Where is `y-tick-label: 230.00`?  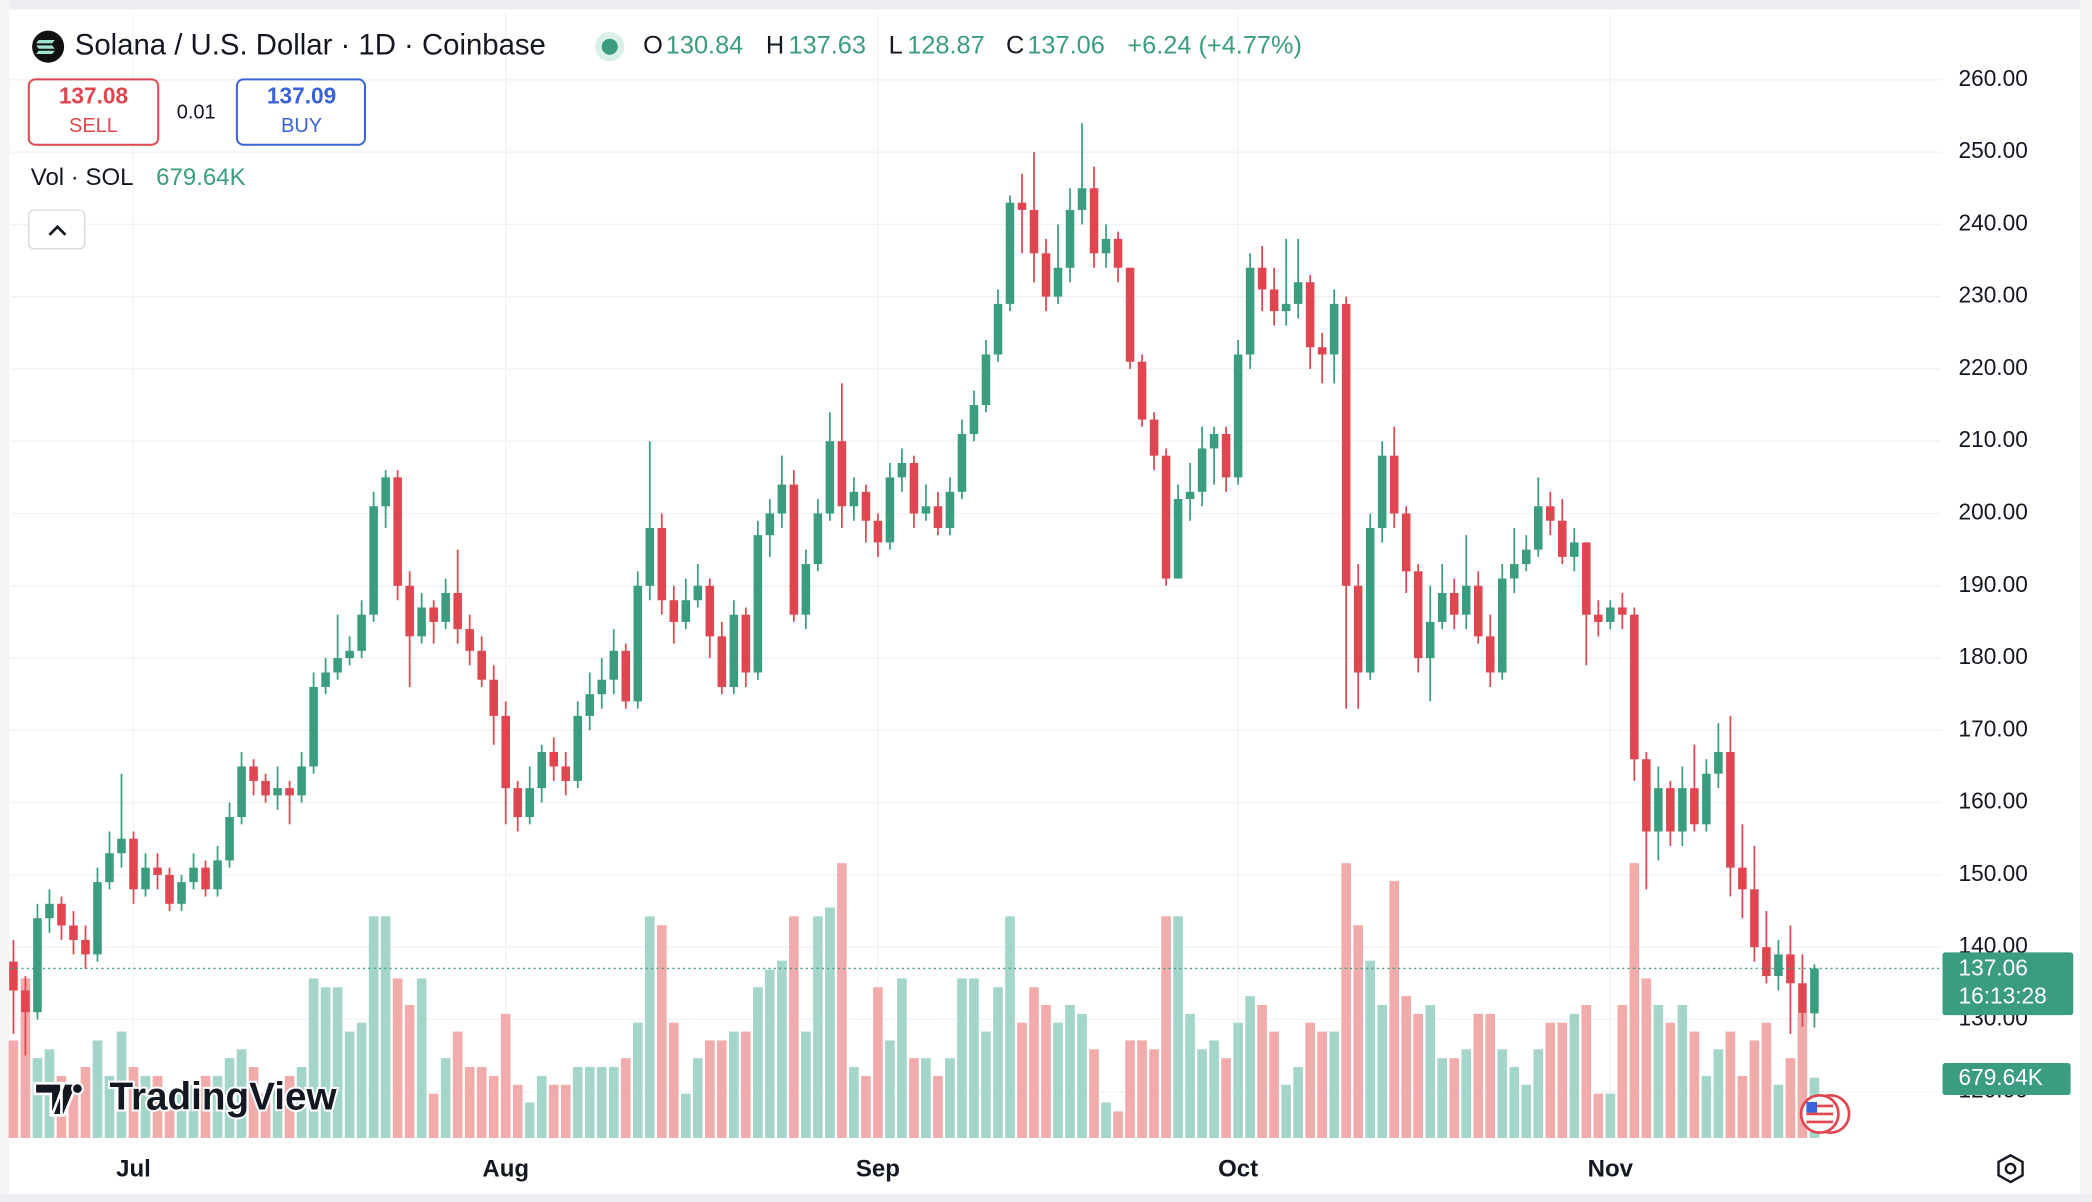
y-tick-label: 230.00 is located at coordinates (1993, 295).